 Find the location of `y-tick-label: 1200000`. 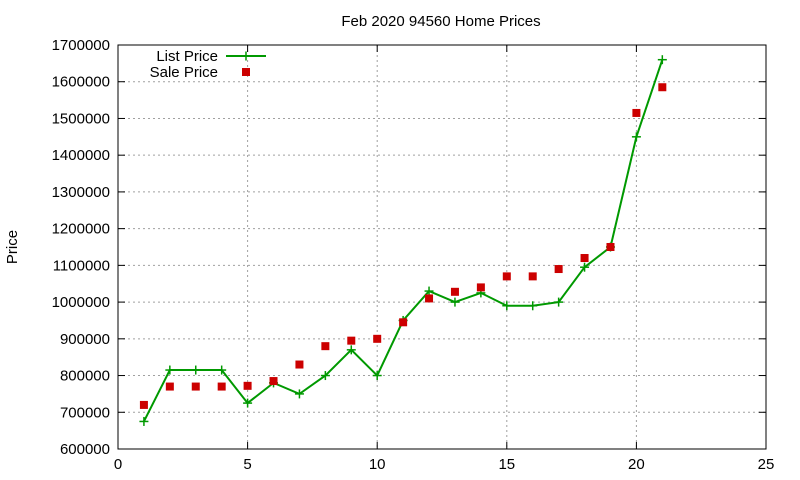

y-tick-label: 1200000 is located at coordinates (81, 229).